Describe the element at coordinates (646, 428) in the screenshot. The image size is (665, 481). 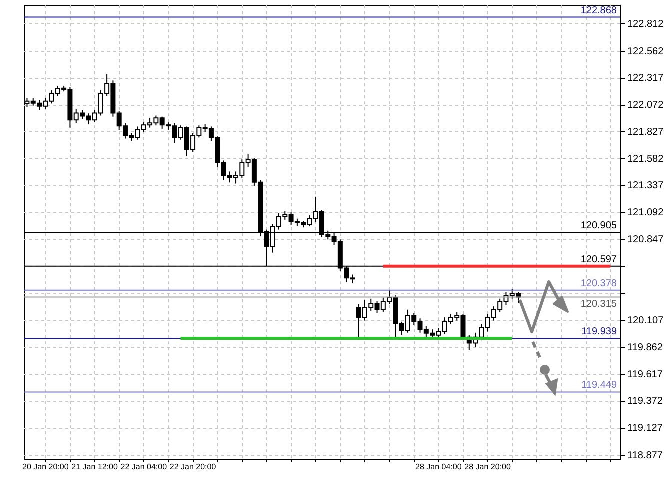
I see `y-tick-label: 119.127` at that location.